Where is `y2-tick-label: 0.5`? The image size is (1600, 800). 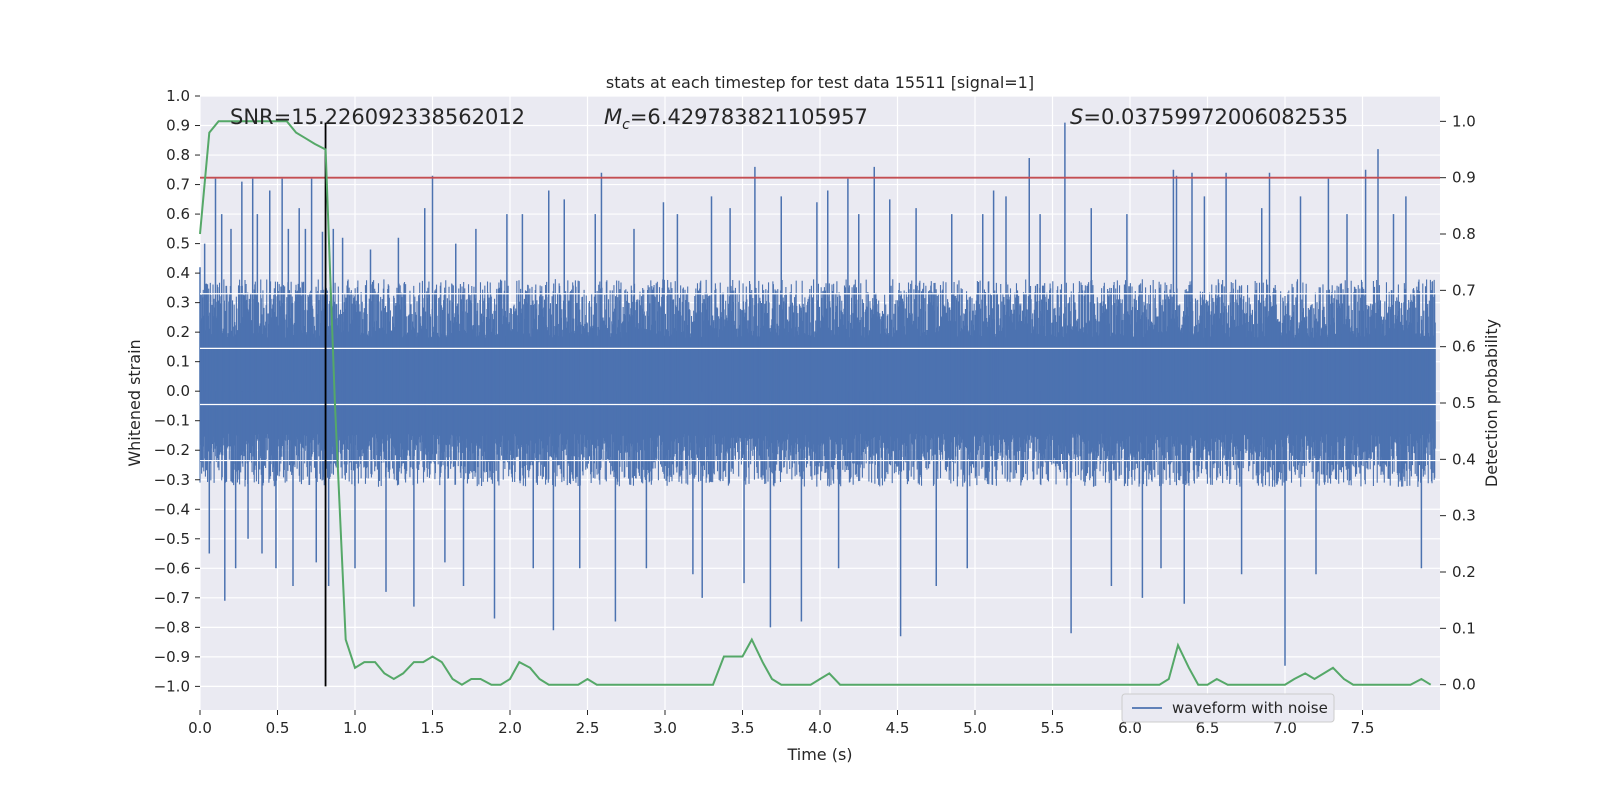
y2-tick-label: 0.5 is located at coordinates (1464, 403).